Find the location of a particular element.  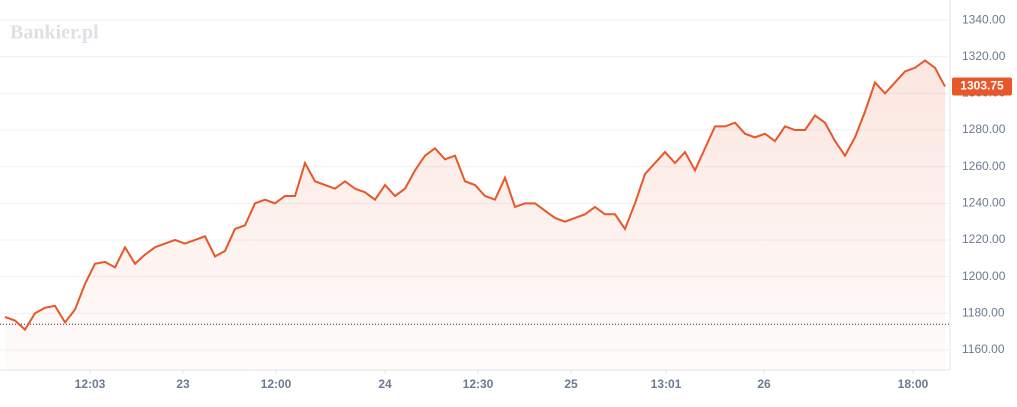

y-tick-label: 1240.00 is located at coordinates (984, 202).